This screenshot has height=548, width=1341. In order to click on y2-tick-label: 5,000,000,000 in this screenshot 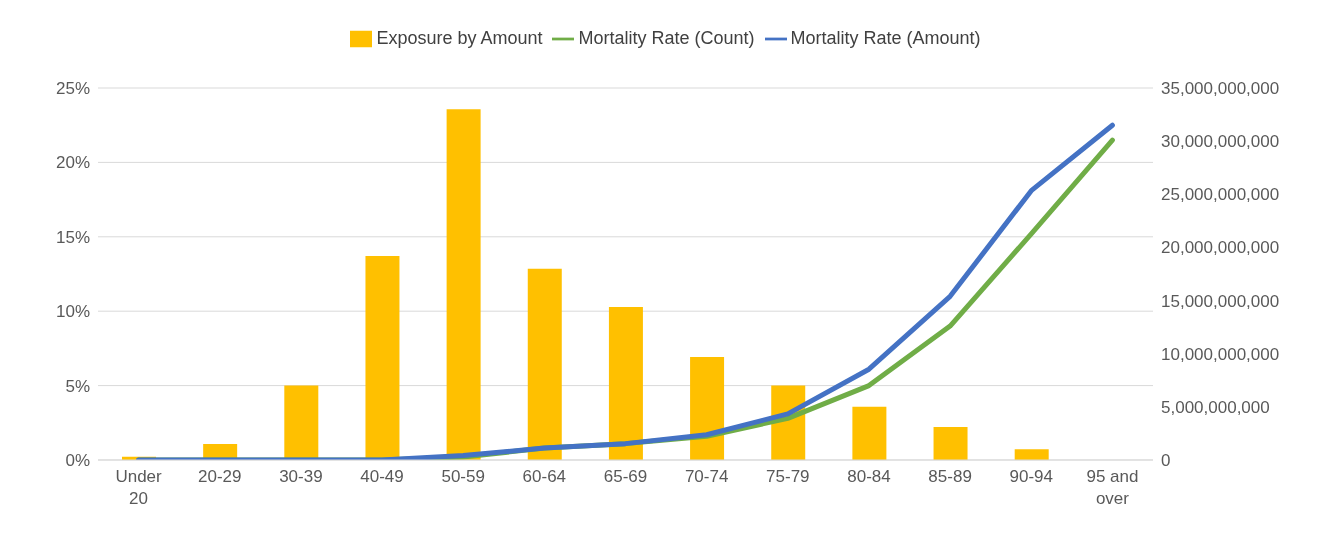, I will do `click(1215, 407)`.